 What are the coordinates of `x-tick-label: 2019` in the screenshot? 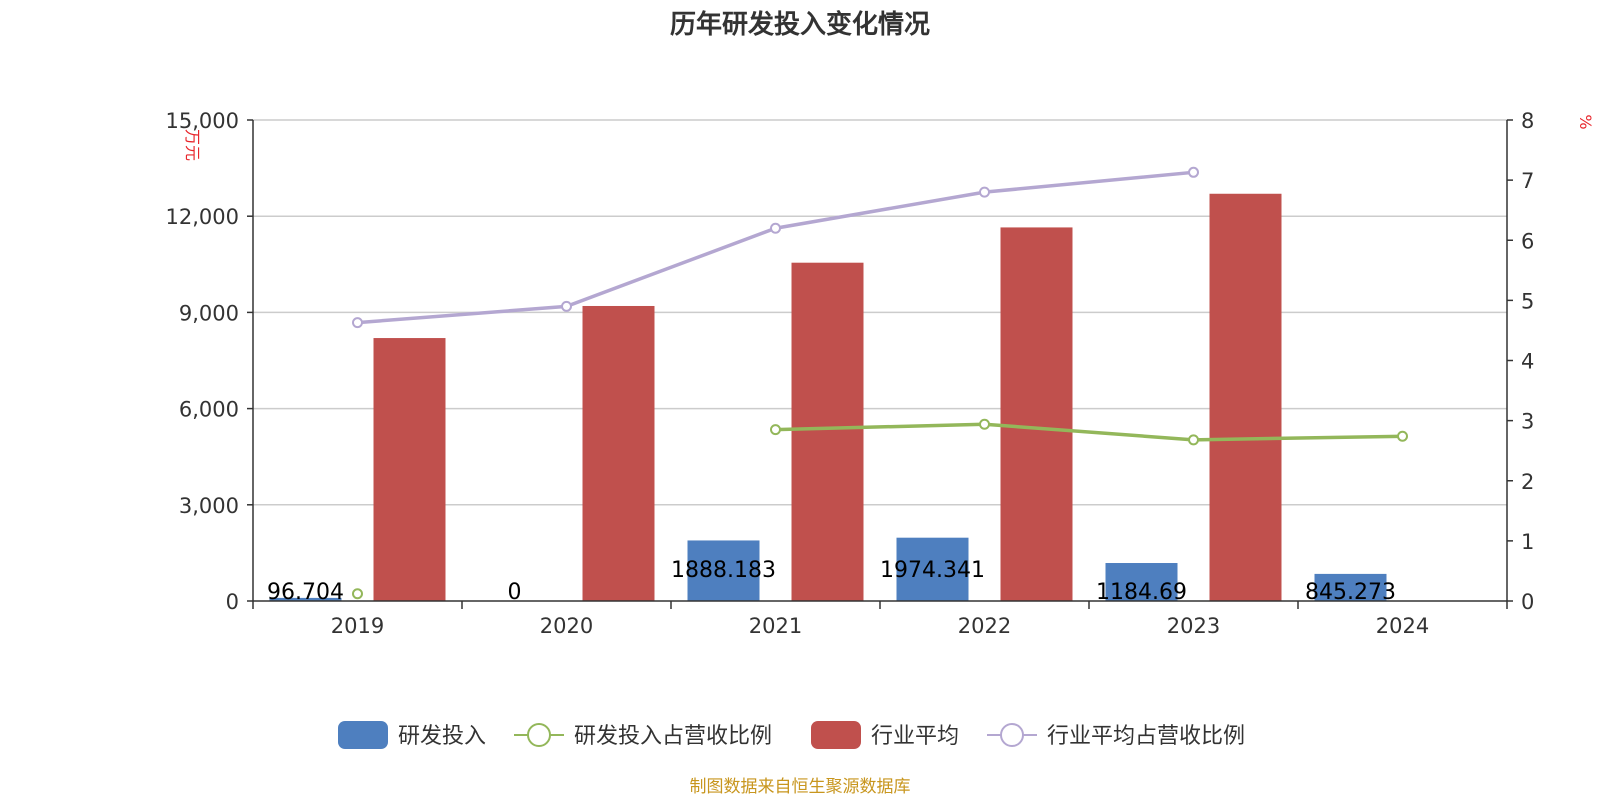 It's located at (357, 626).